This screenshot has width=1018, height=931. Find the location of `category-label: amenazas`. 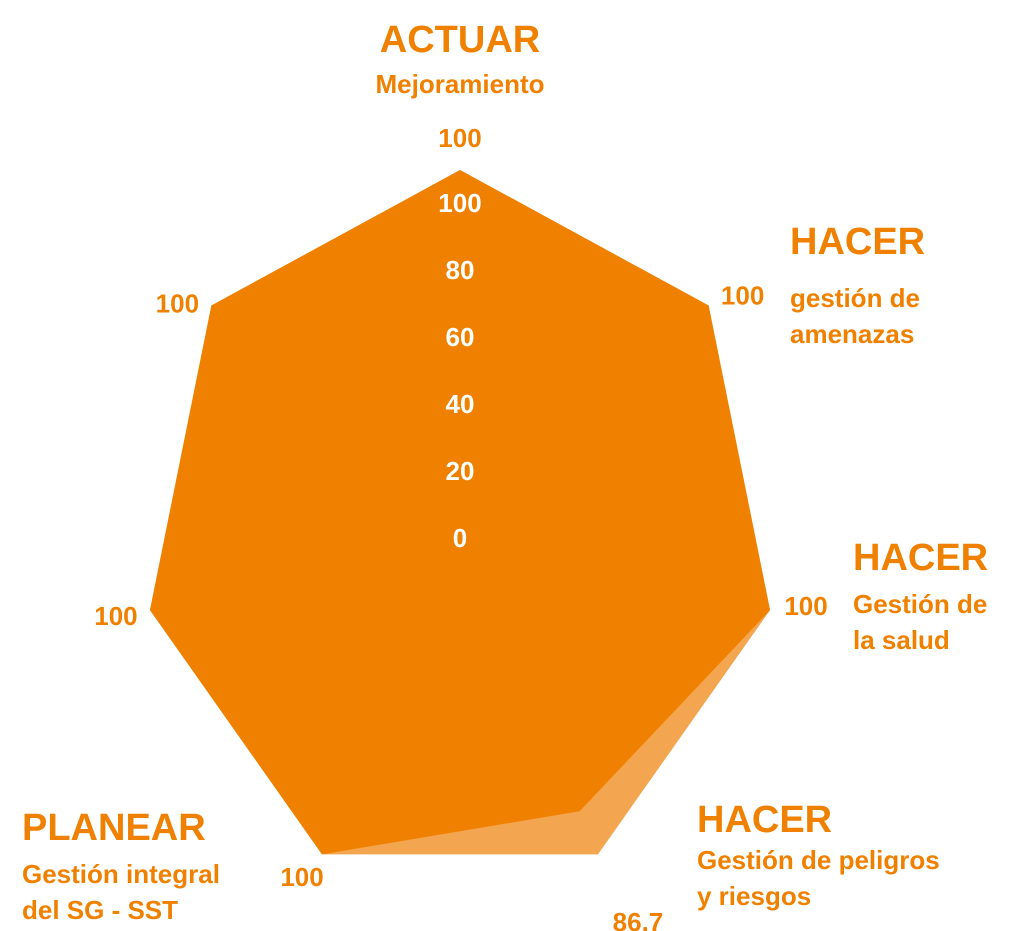

category-label: amenazas is located at coordinates (852, 334).